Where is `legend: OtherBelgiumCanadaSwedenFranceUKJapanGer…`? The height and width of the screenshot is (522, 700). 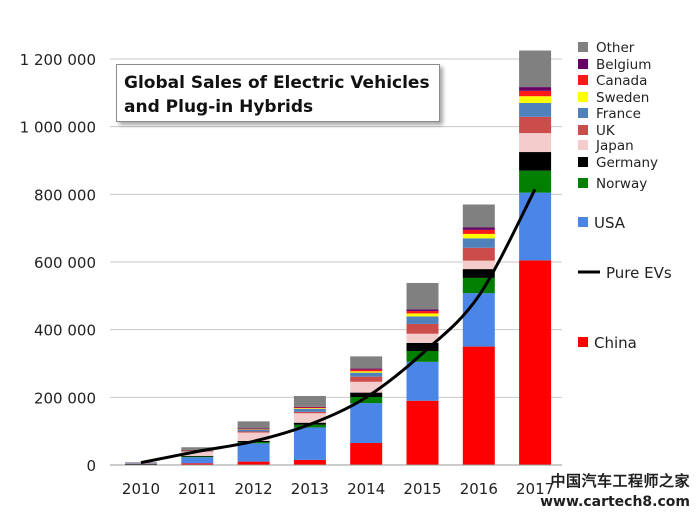
legend: OtherBelgiumCanadaSwedenFranceUKJapanGer… is located at coordinates (625, 196).